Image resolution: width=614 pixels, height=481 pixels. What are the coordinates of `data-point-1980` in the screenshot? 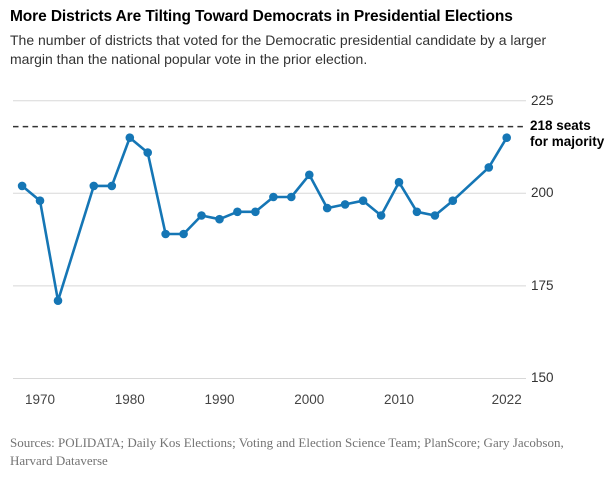 It's located at (130, 137).